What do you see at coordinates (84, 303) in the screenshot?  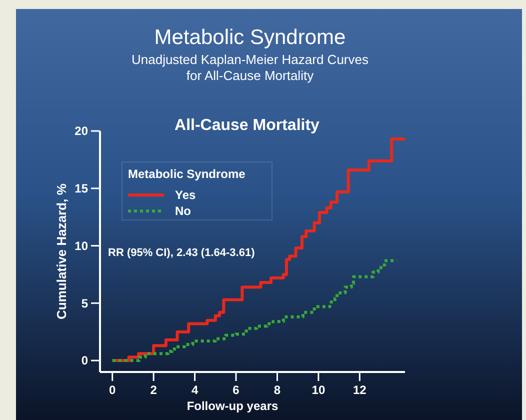 I see `y-tick-label: 5` at bounding box center [84, 303].